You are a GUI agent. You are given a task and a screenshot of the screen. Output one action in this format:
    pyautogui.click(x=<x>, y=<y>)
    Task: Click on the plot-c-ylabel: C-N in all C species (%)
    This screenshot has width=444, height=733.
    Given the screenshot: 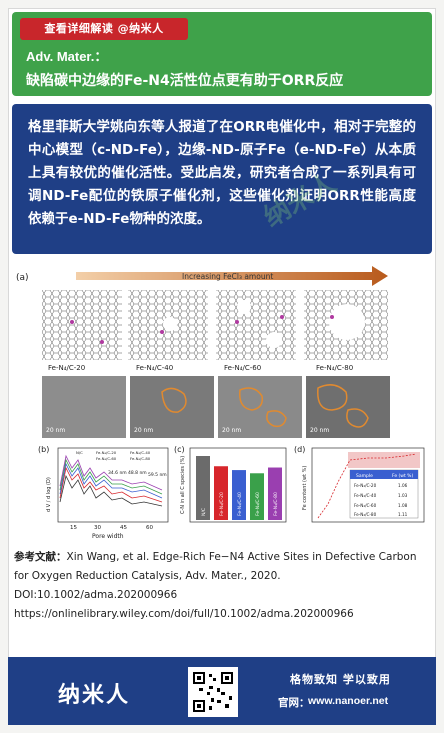 What is the action you would take?
    pyautogui.click(x=183, y=485)
    